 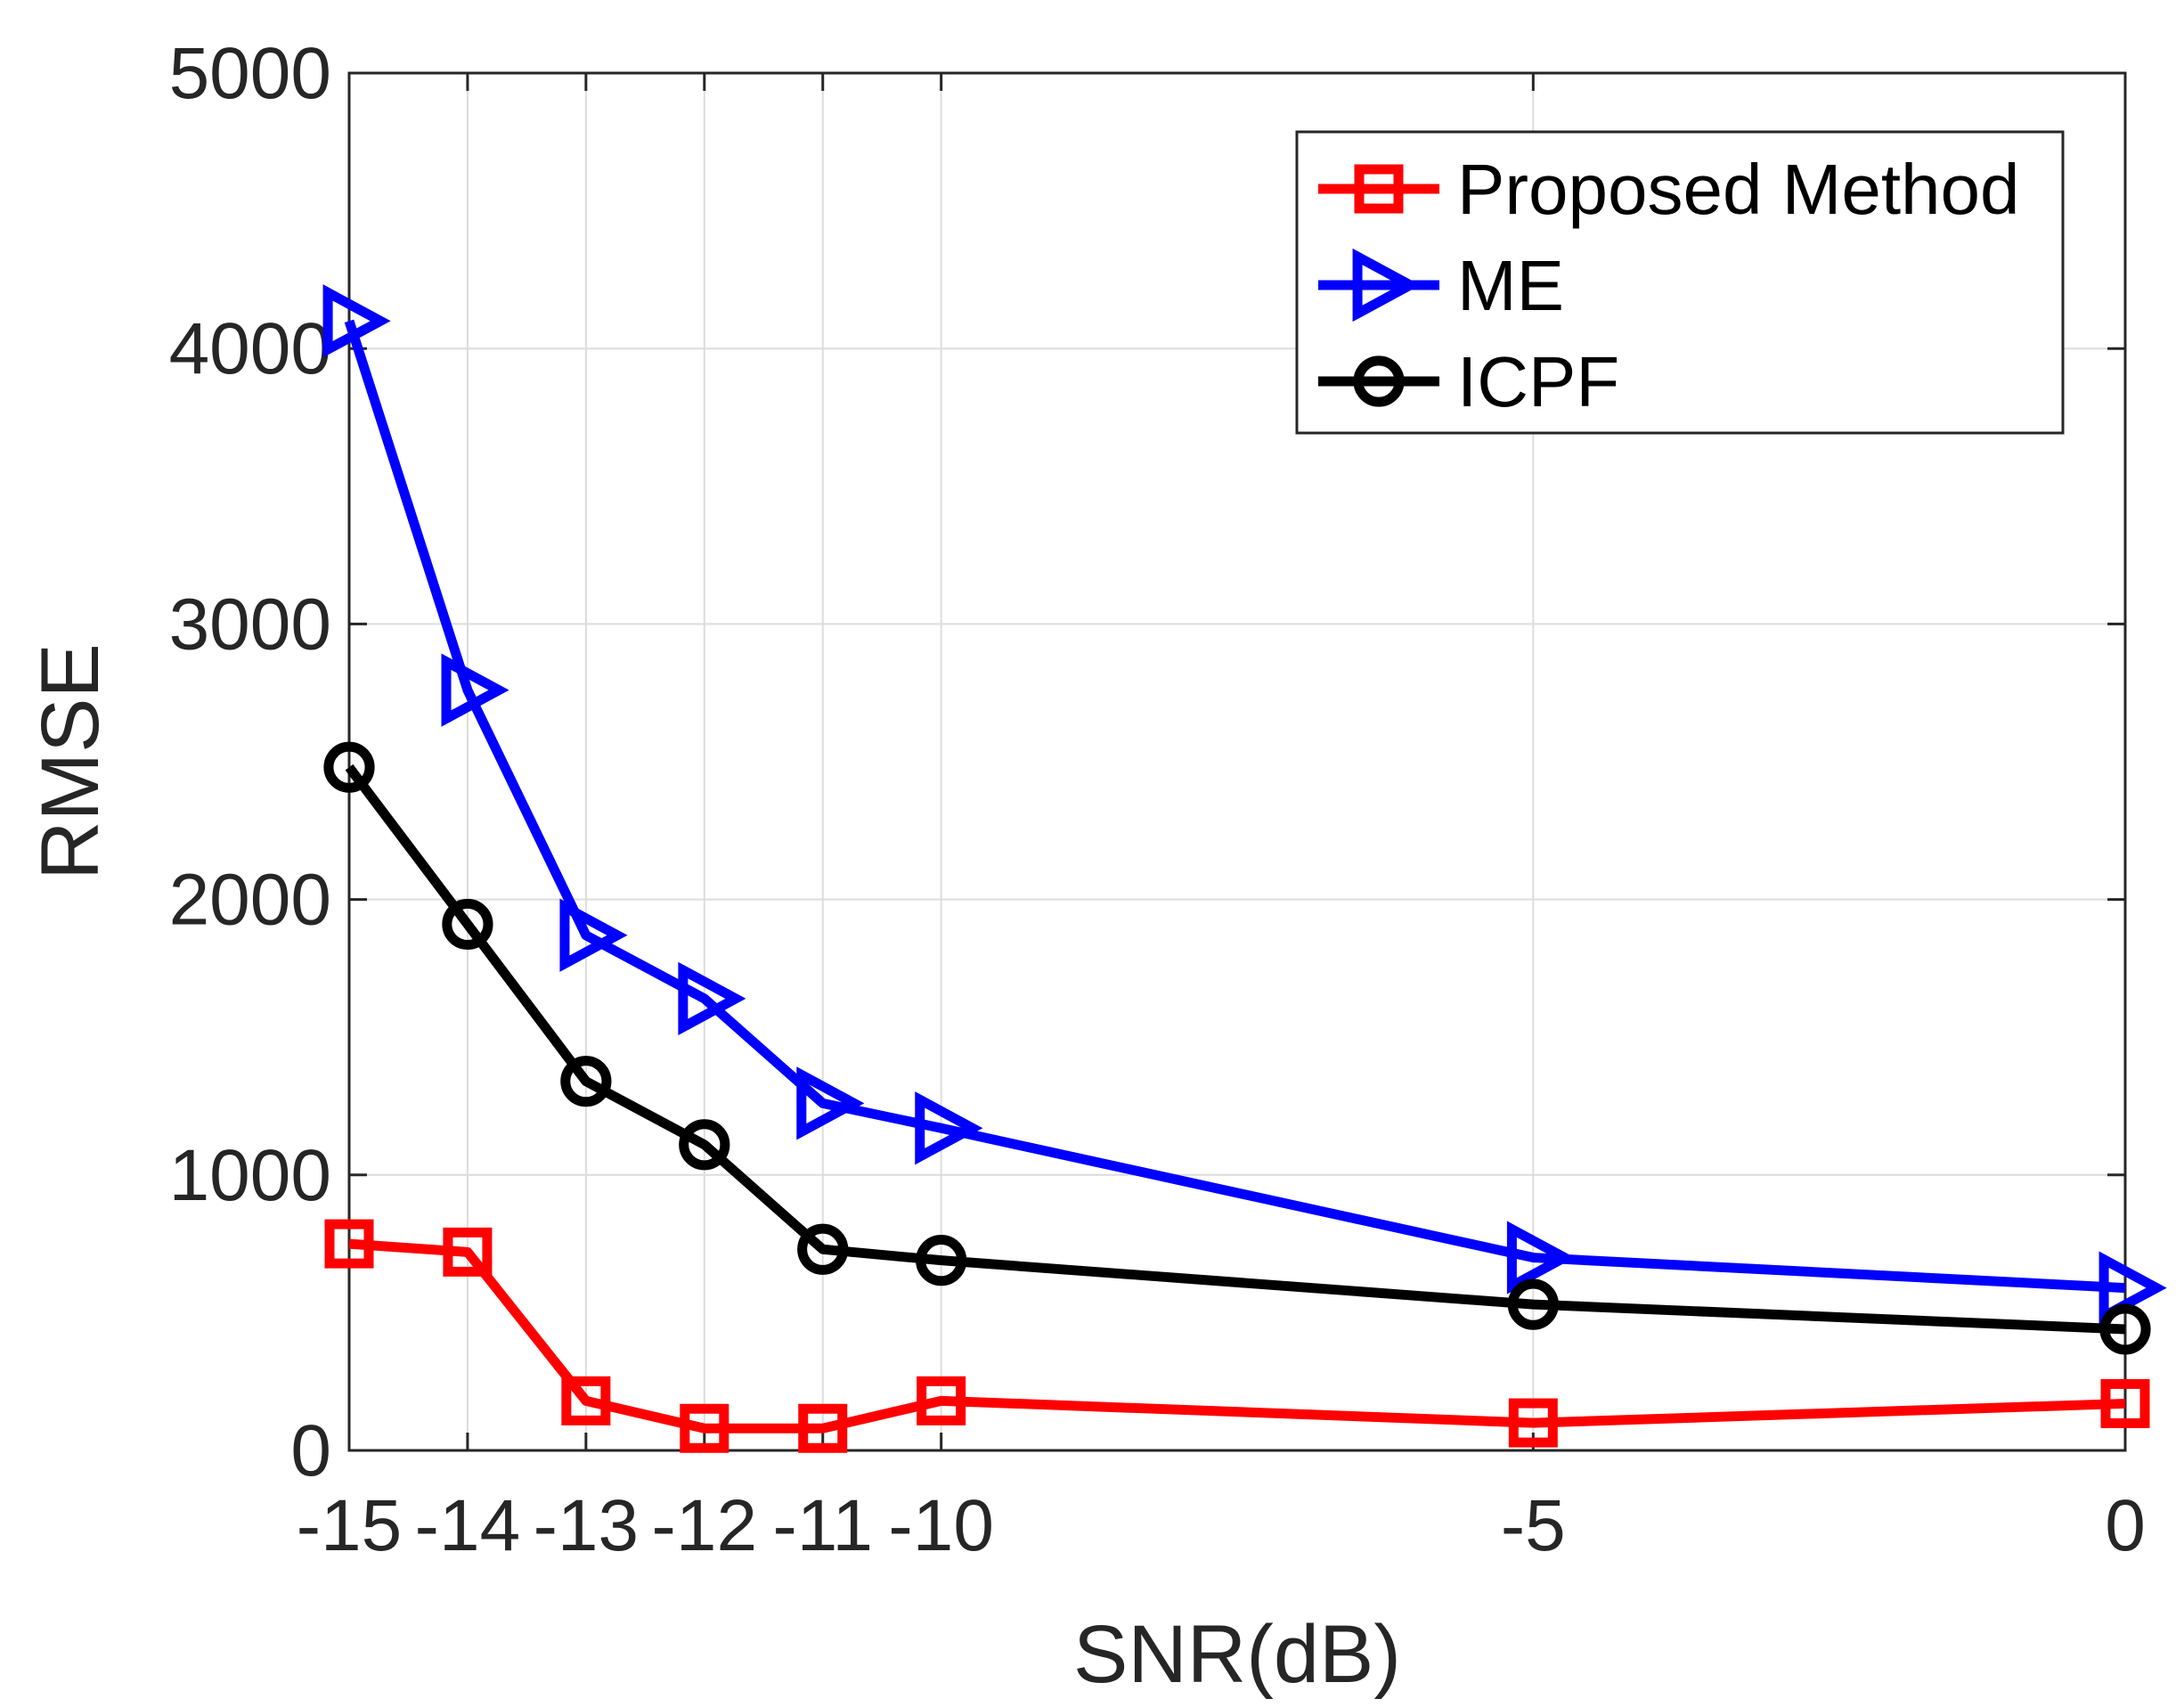 I want to click on x-tick-label: -11, so click(x=823, y=1525).